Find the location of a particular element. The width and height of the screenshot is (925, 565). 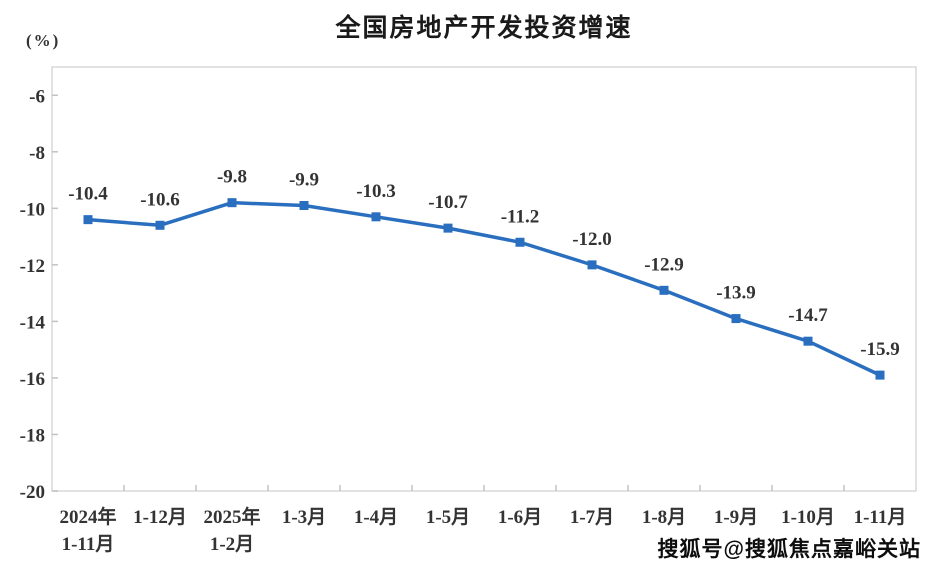

watermark: 搜狐号@搜狐焦点嘉峪关站 is located at coordinates (789, 549).